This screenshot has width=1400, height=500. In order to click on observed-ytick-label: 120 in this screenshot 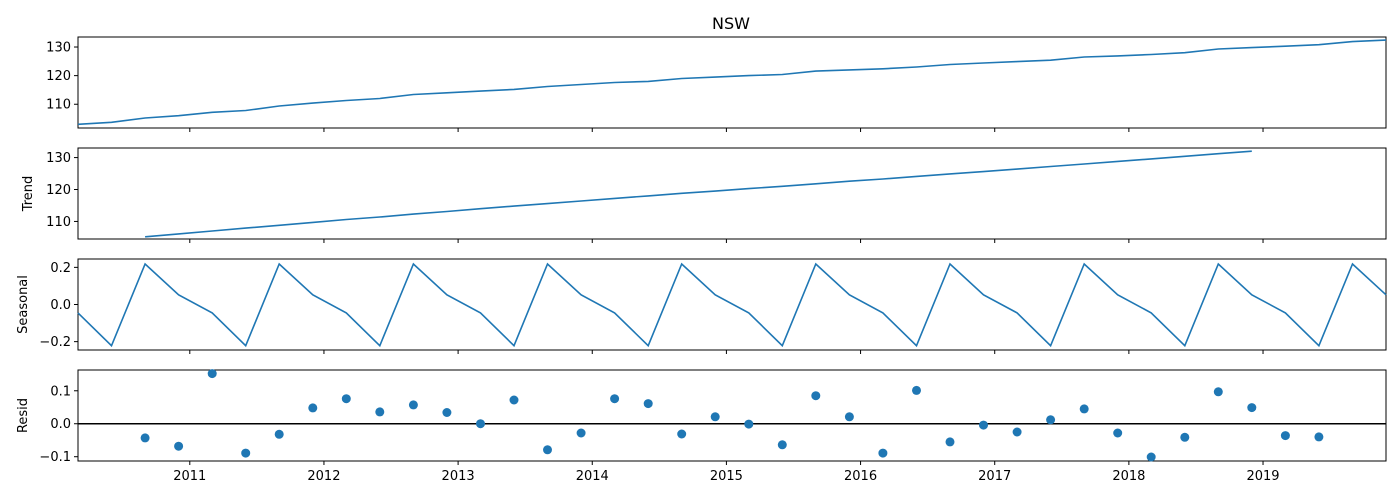, I will do `click(58, 76)`.